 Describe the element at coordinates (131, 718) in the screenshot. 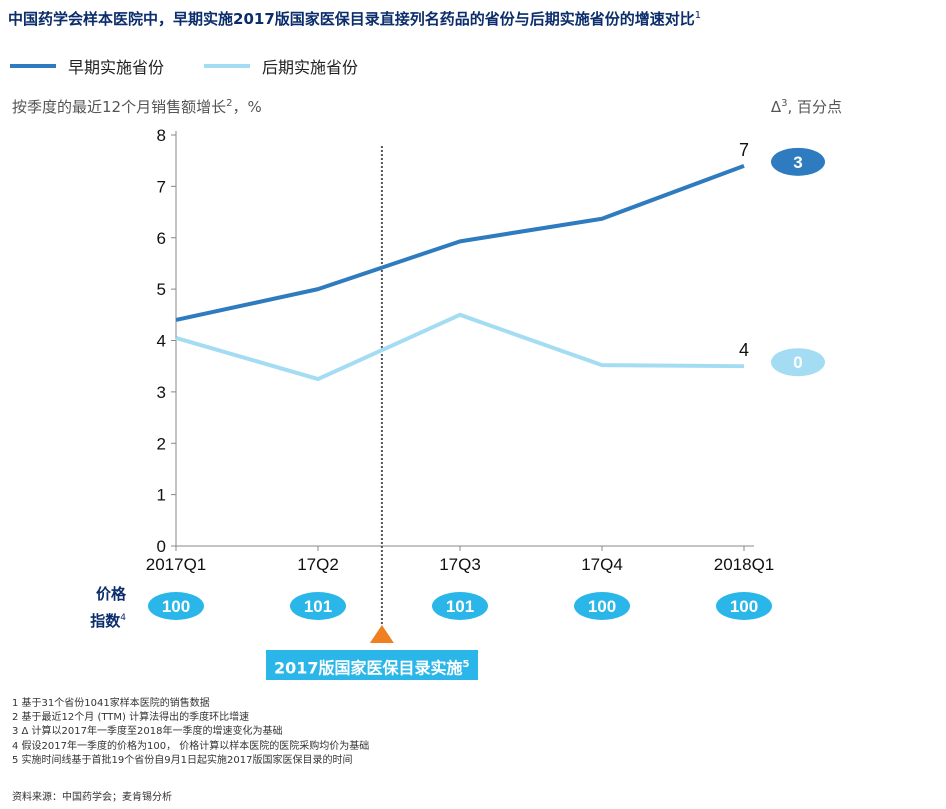

I see `footnote-2: 2 基于最近12个月 (TTM) 计算法得出的季度环比增速` at that location.